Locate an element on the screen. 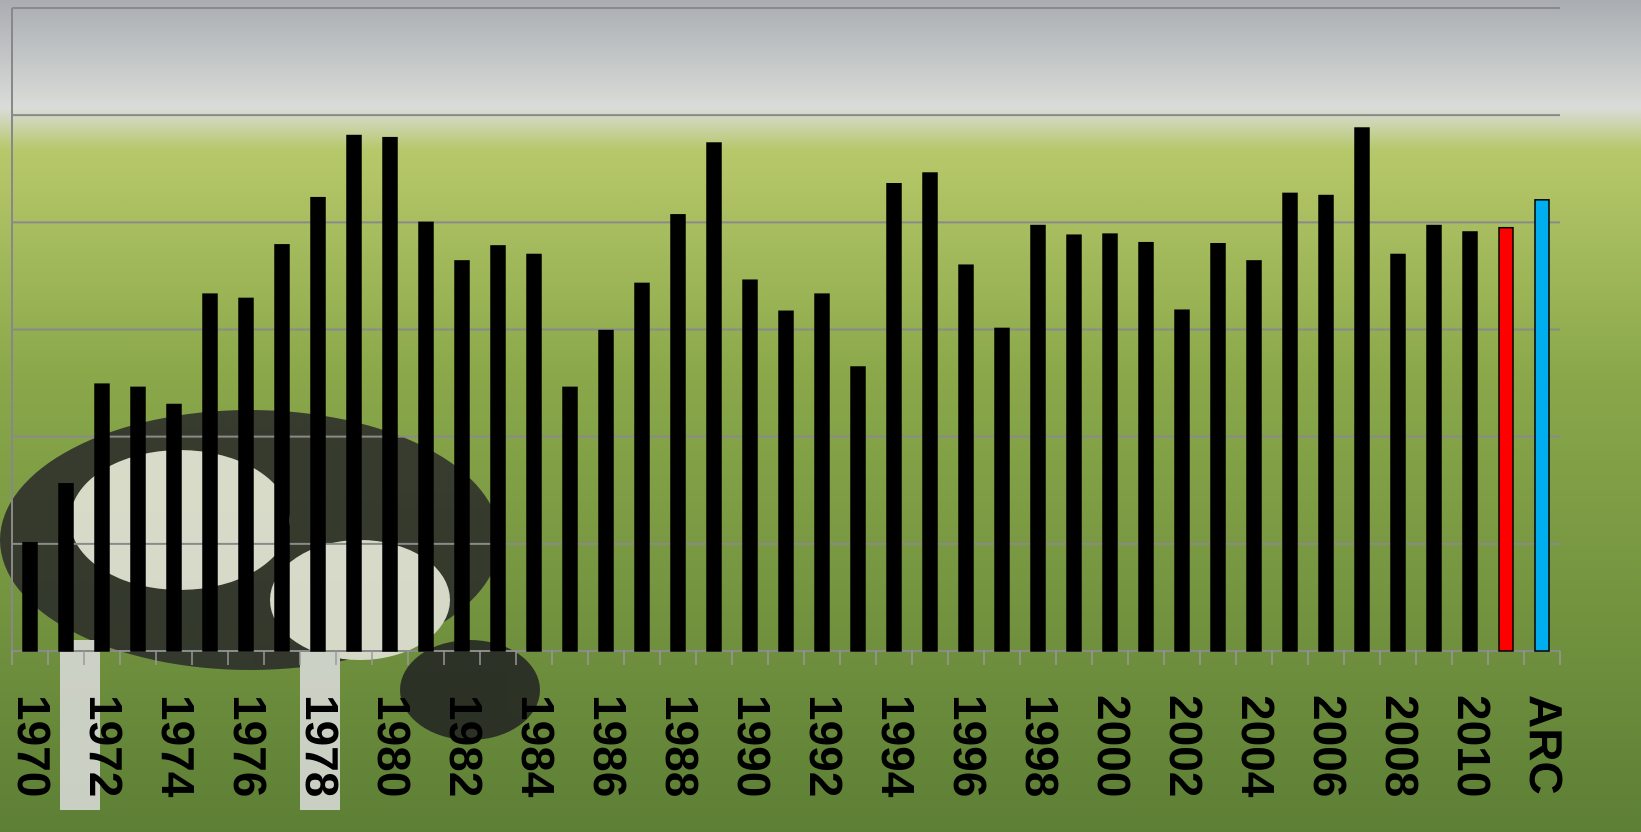 The height and width of the screenshot is (832, 1641). x-tick-label: 1988 is located at coordinates (682, 746).